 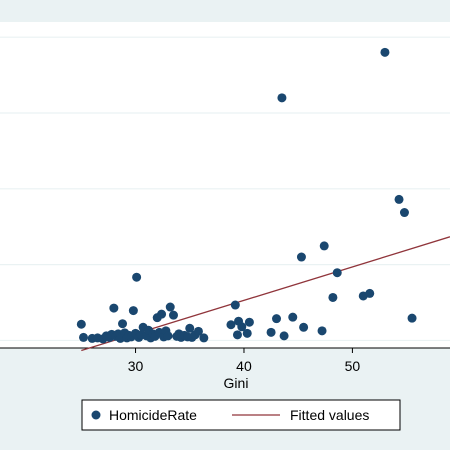 I want to click on legend-label-fitted-values: Fitted values, so click(x=329, y=415).